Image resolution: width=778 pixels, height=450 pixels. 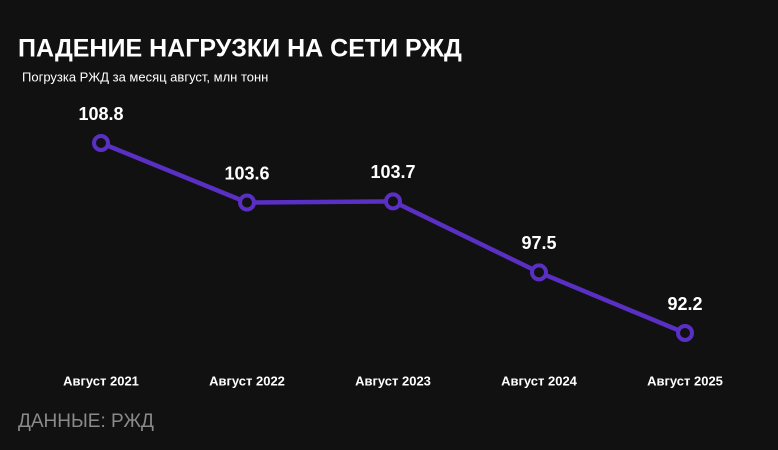 I want to click on chart-subtitle: Погрузка РЖД за месяц август, млн тонн, so click(x=145, y=76).